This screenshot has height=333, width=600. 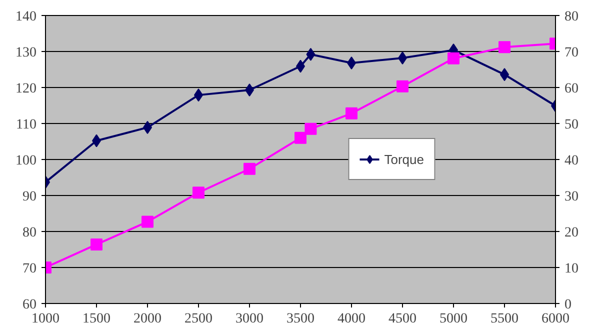 What do you see at coordinates (198, 319) in the screenshot?
I see `x-tick-label: 2500` at bounding box center [198, 319].